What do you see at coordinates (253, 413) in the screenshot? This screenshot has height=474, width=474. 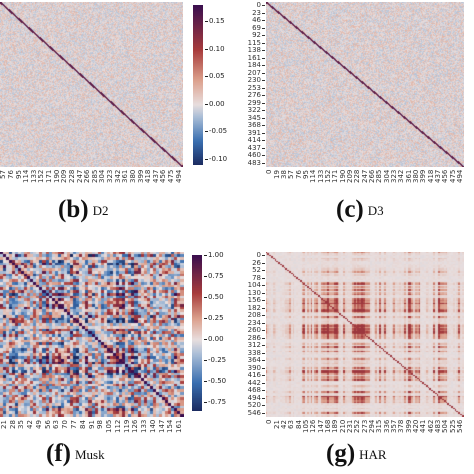 I see `y-tick-label: 546` at bounding box center [253, 413].